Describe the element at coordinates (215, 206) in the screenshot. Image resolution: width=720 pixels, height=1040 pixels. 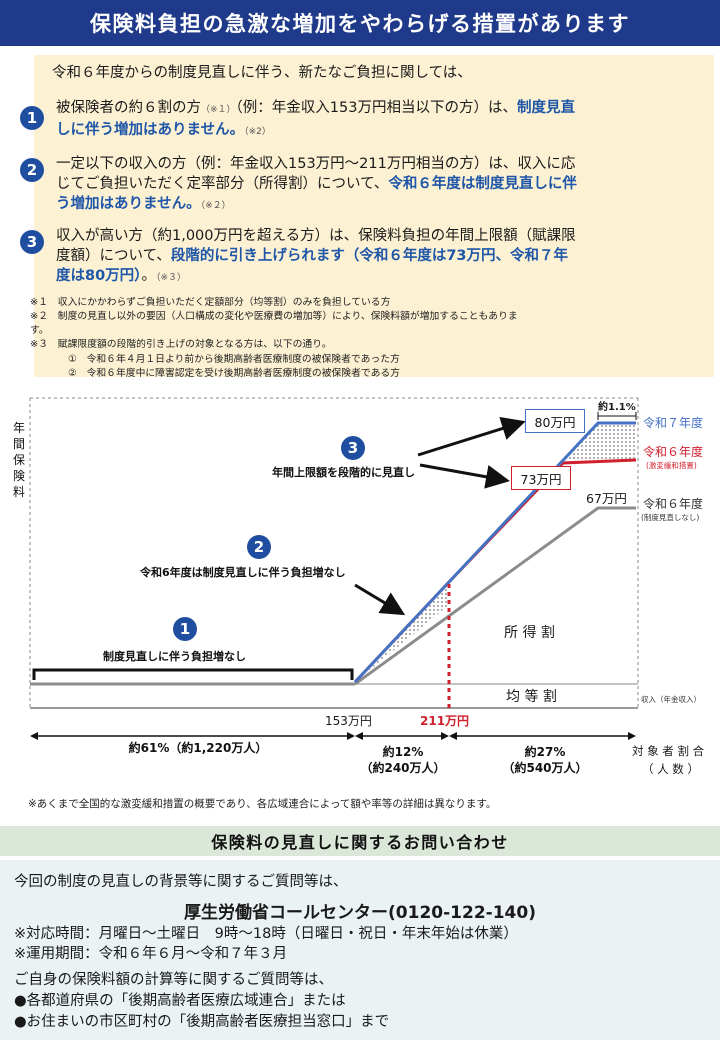
I see `item-2-mark: （※２）` at that location.